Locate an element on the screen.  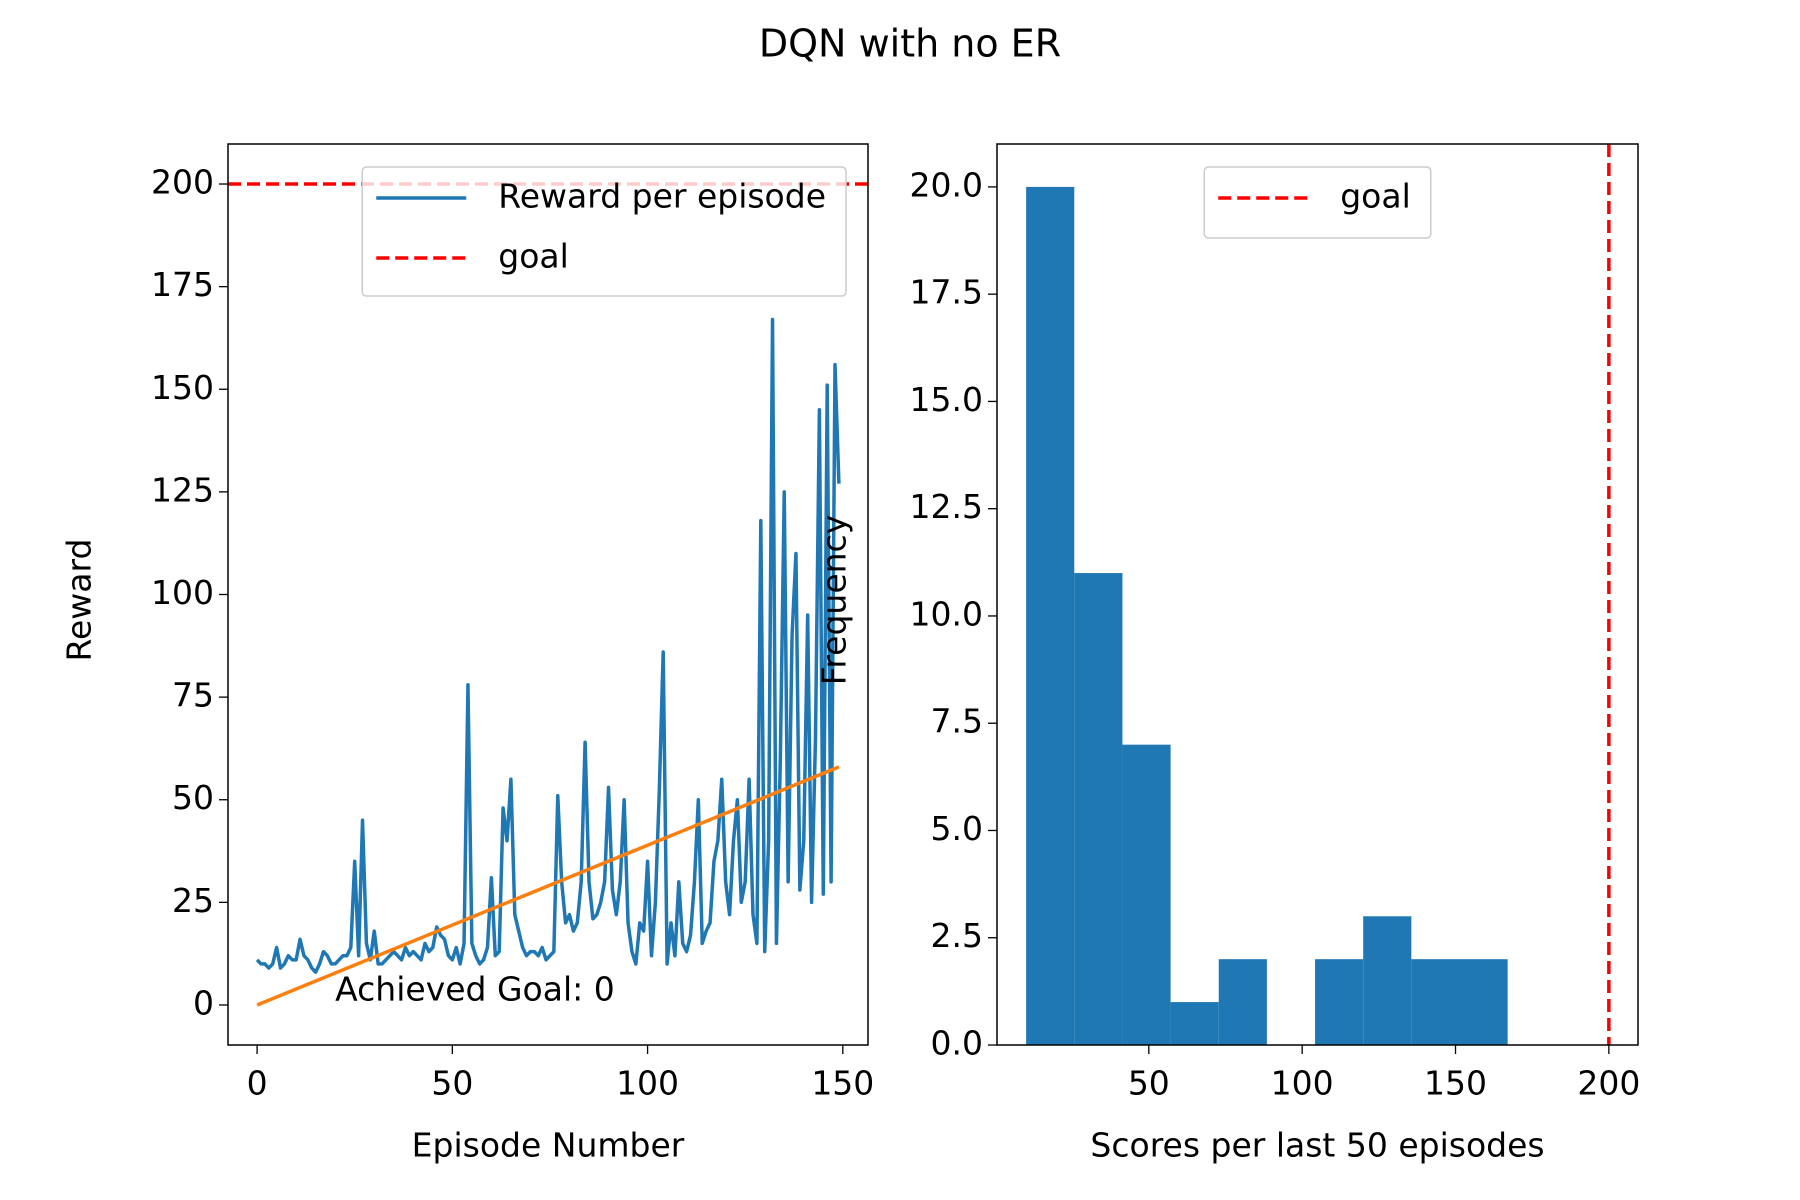
y-tick-label: 7.5 is located at coordinates (957, 721).